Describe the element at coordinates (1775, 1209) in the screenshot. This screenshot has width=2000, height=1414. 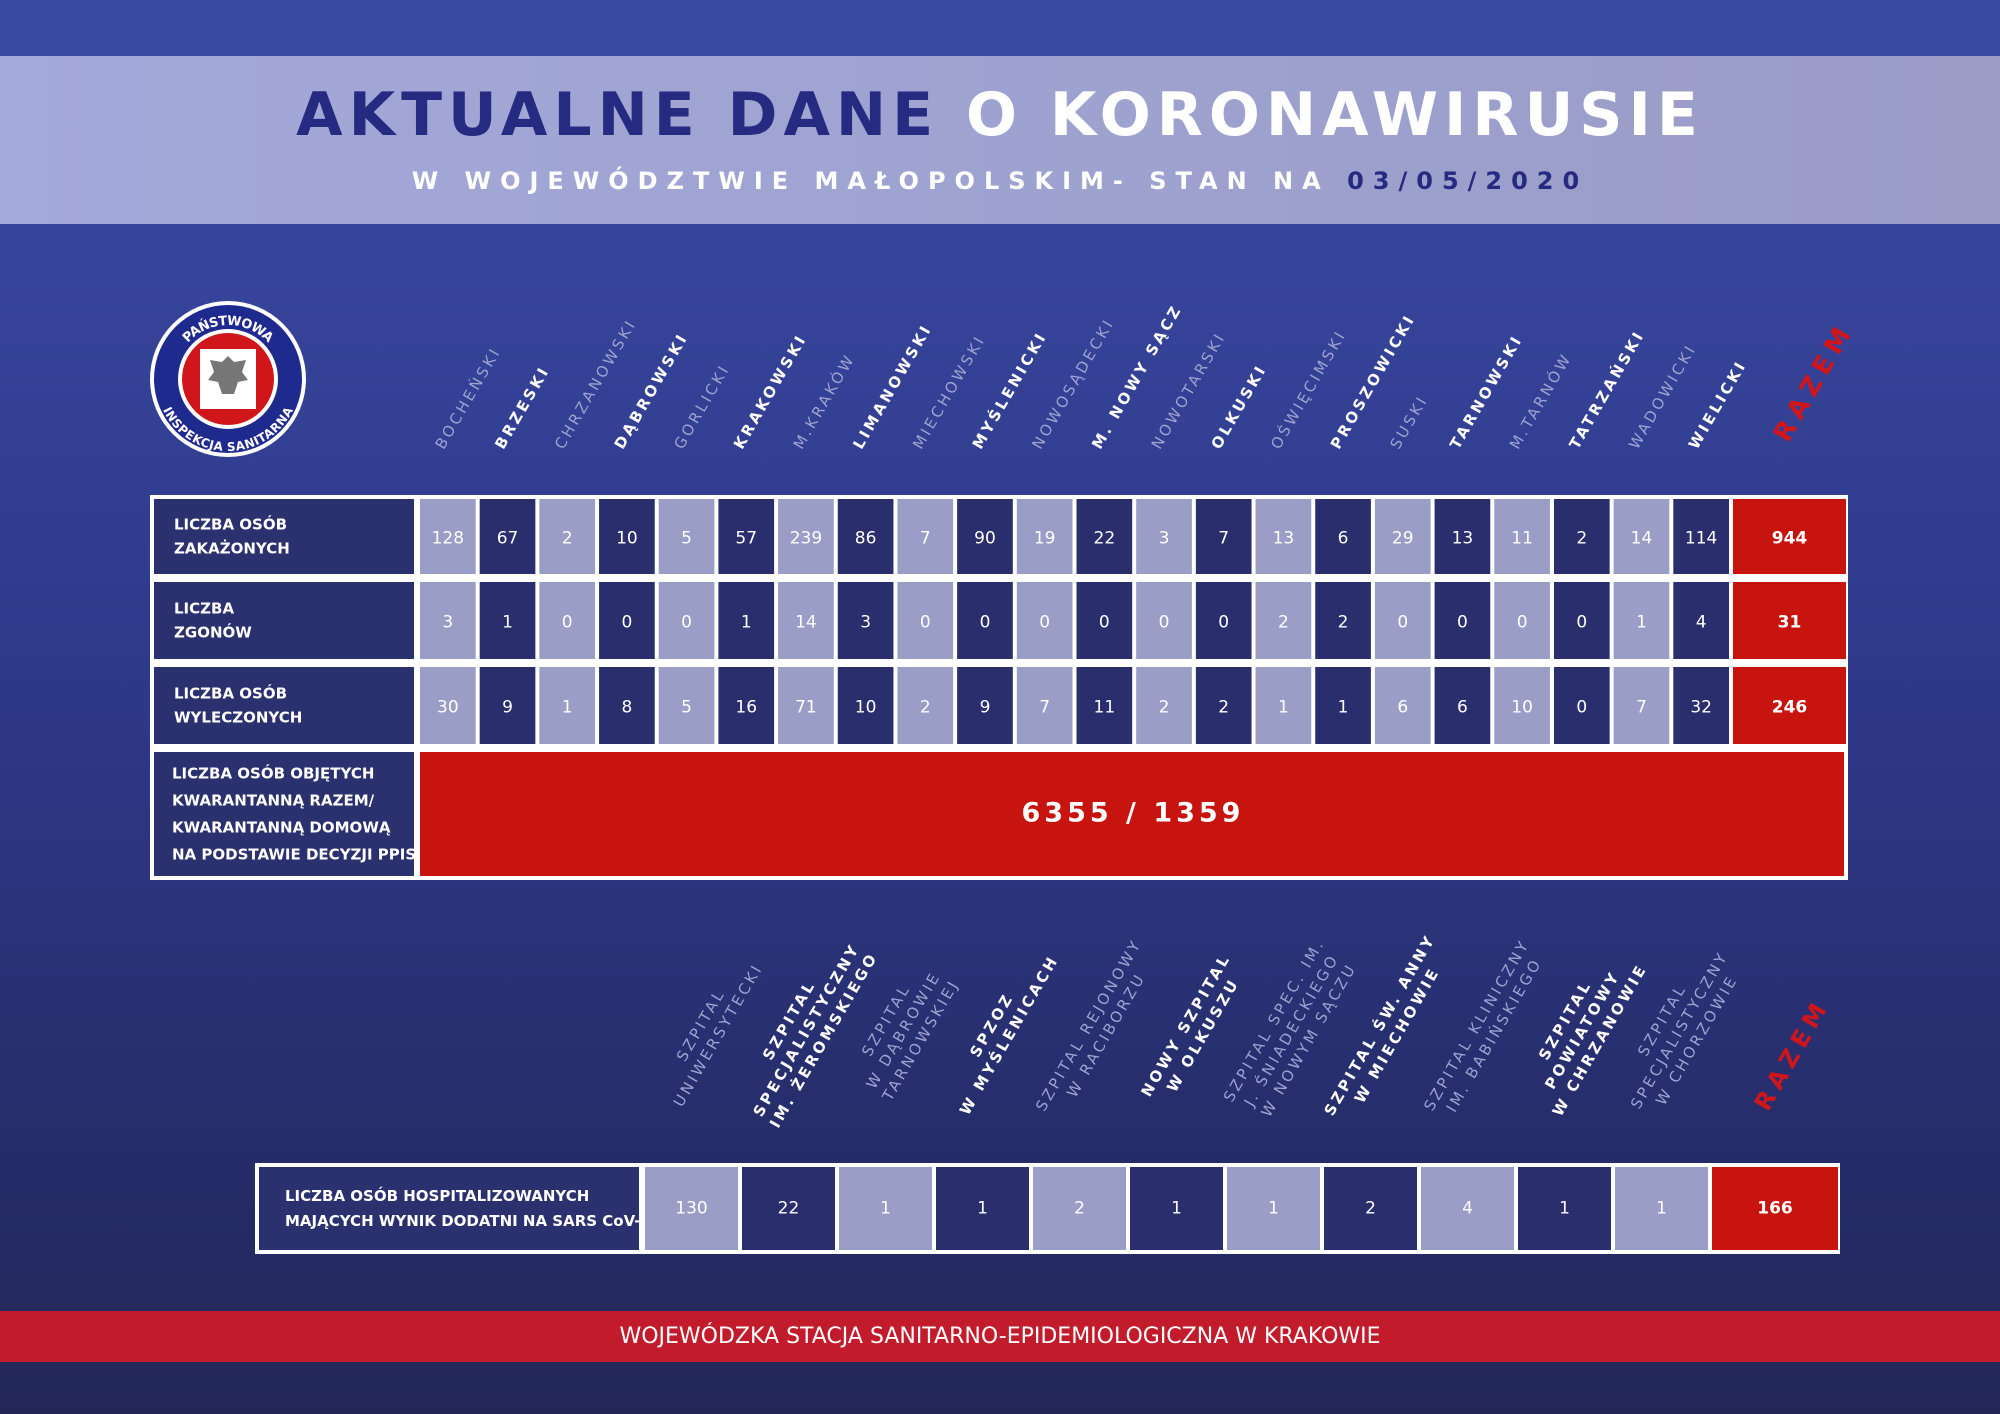
I see `cell-value: 166` at that location.